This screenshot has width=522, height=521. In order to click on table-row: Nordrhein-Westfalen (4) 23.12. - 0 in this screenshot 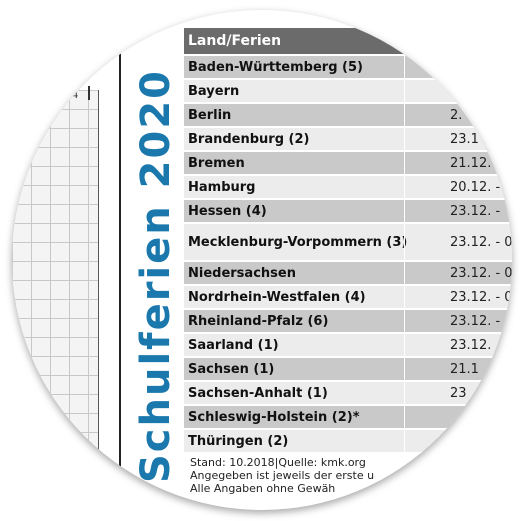, I will do `click(348, 298)`.